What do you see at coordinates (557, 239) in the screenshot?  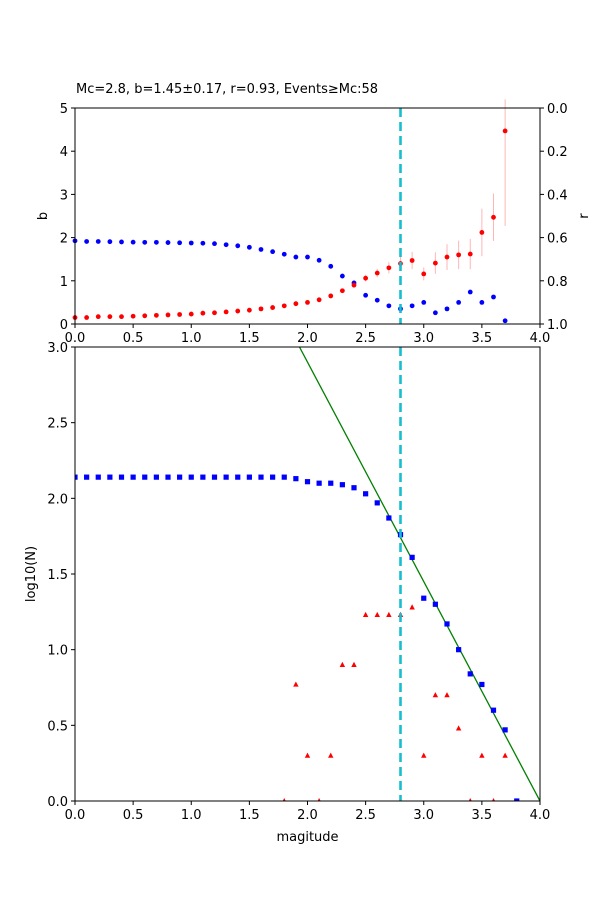 I see `top-y2-tick-label: 0.6` at bounding box center [557, 239].